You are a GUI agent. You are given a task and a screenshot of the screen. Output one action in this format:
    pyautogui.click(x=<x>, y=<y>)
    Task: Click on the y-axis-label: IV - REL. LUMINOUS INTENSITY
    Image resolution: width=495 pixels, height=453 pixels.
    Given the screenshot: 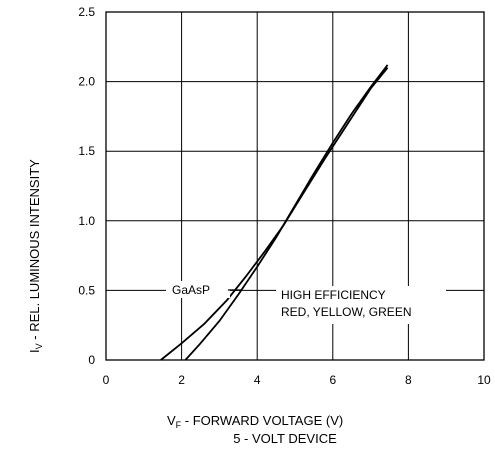 What is the action you would take?
    pyautogui.click(x=35, y=256)
    